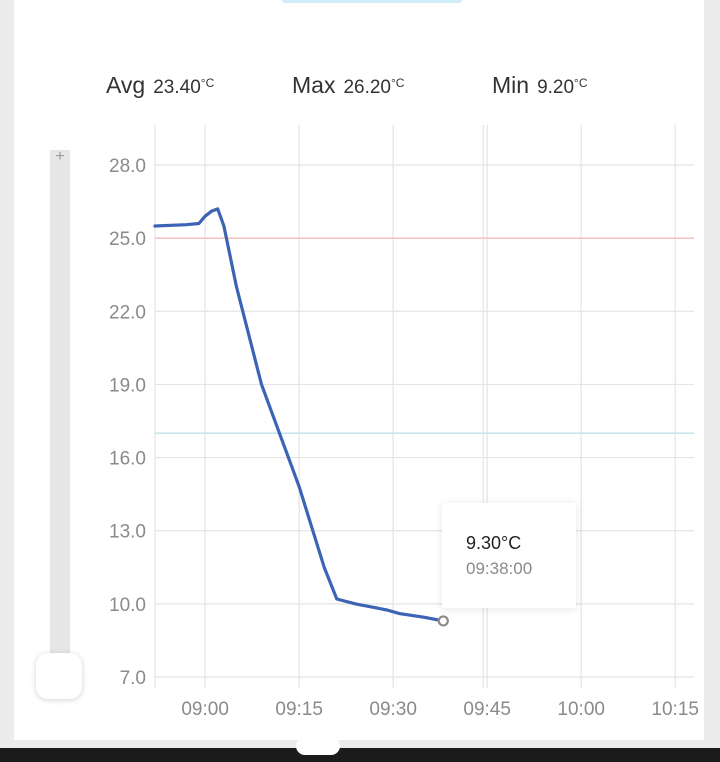 The image size is (720, 762). I want to click on x-tick-label: 10:00, so click(581, 709).